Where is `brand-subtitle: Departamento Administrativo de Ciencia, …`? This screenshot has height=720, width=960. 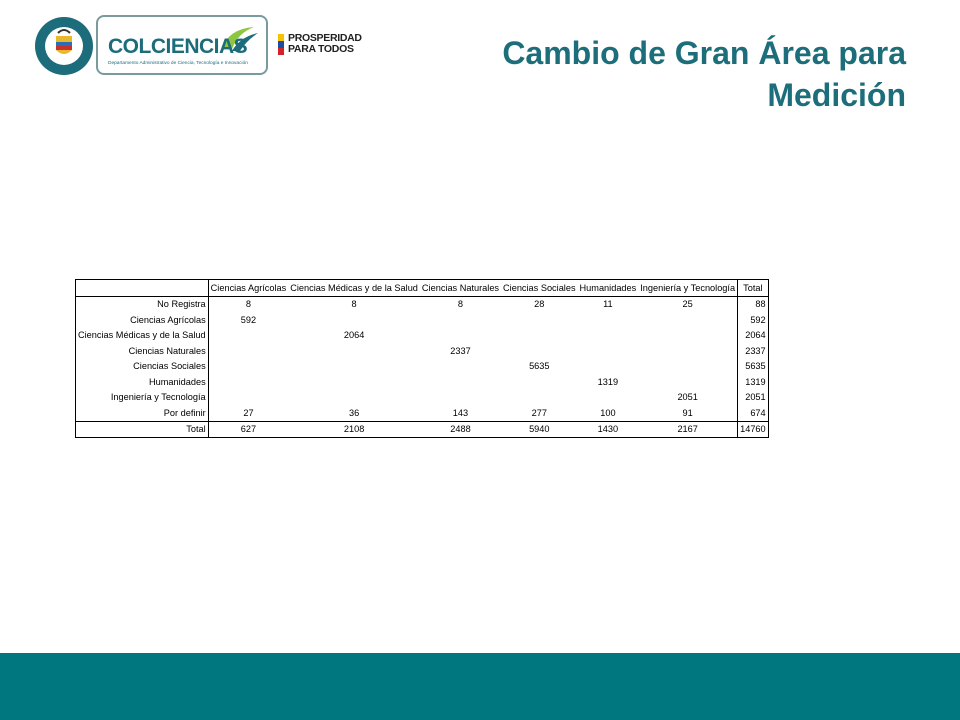 brand-subtitle: Departamento Administrativo de Ciencia, … is located at coordinates (178, 63).